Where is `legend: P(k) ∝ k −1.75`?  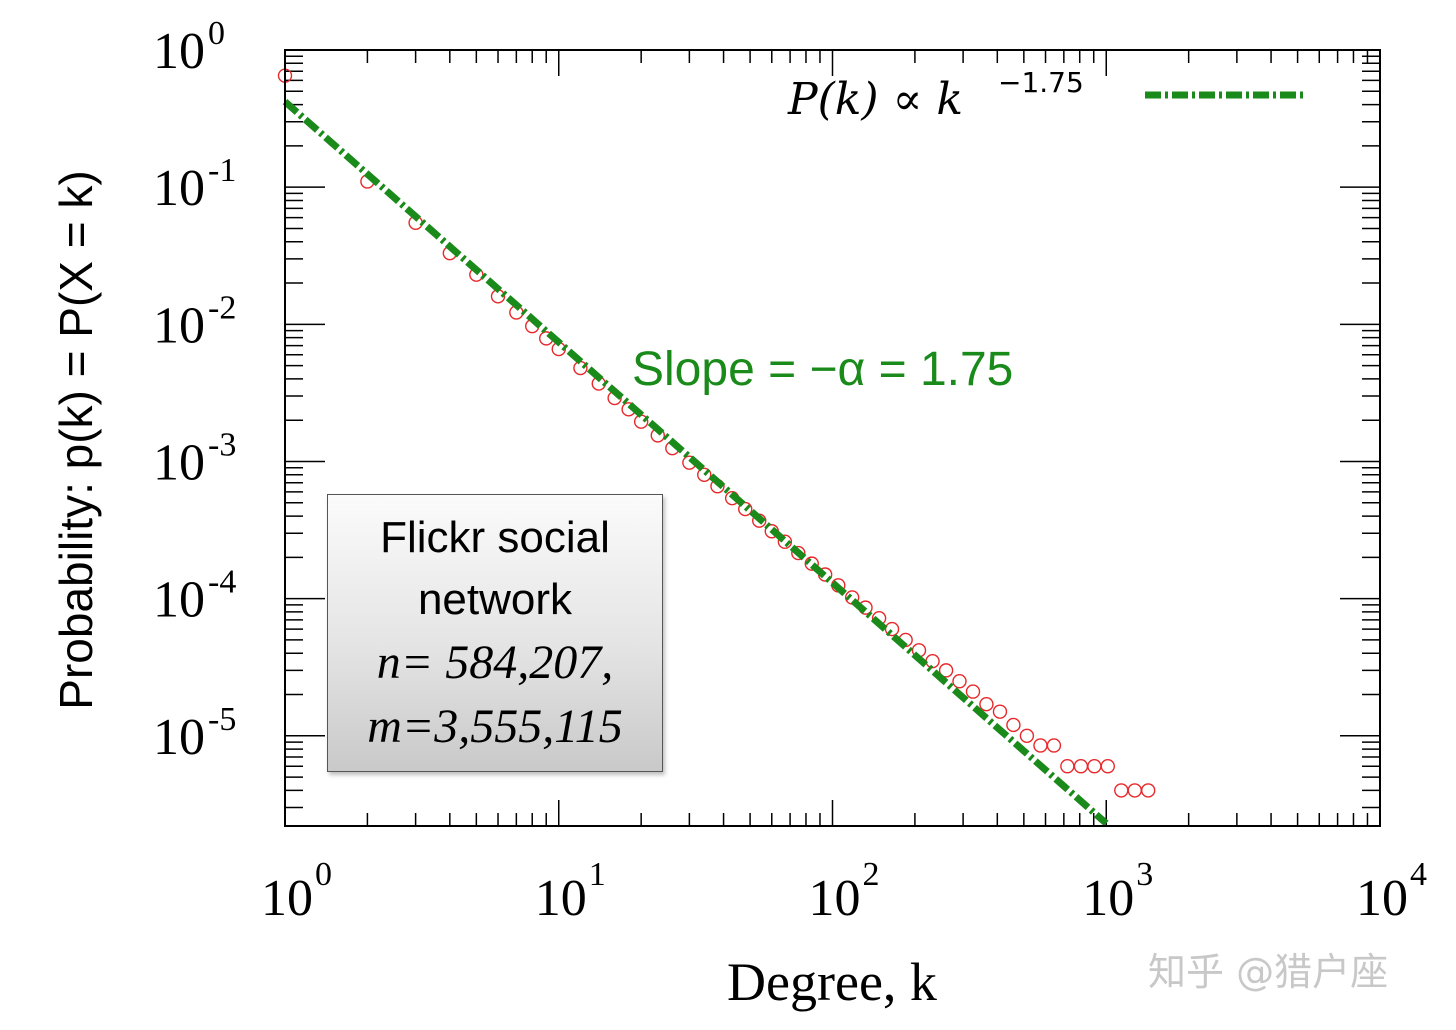 legend: P(k) ∝ k −1.75 is located at coordinates (1046, 95).